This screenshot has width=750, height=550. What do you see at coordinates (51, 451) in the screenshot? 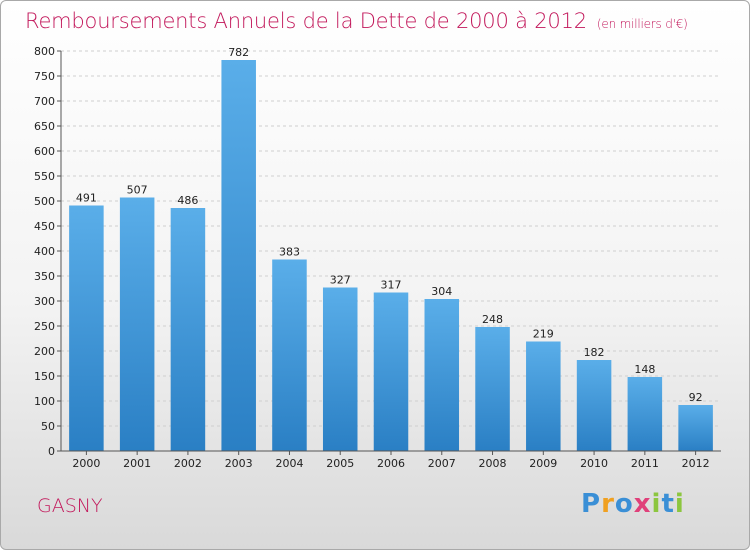
I see `y-tick-label: 0` at bounding box center [51, 451].